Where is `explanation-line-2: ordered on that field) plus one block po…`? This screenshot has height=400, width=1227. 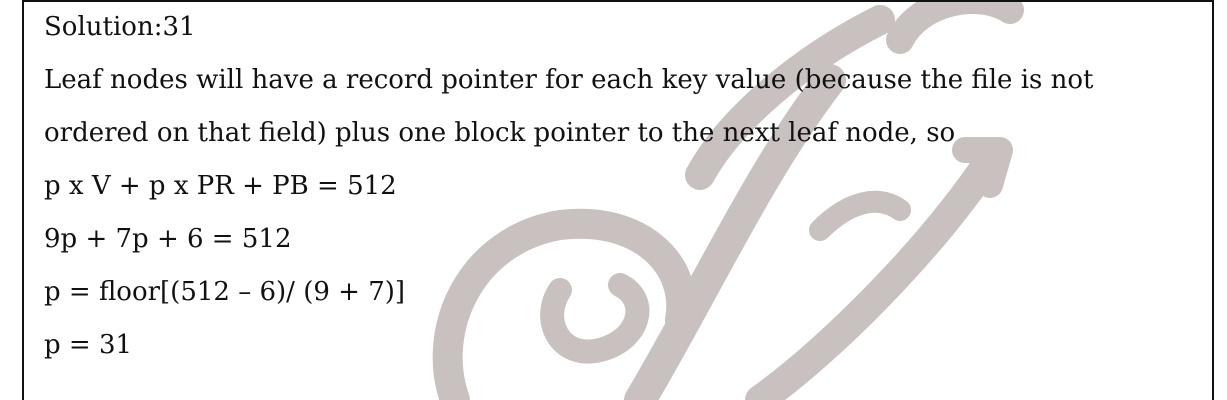
explanation-line-2: ordered on that field) plus one block po… is located at coordinates (500, 133).